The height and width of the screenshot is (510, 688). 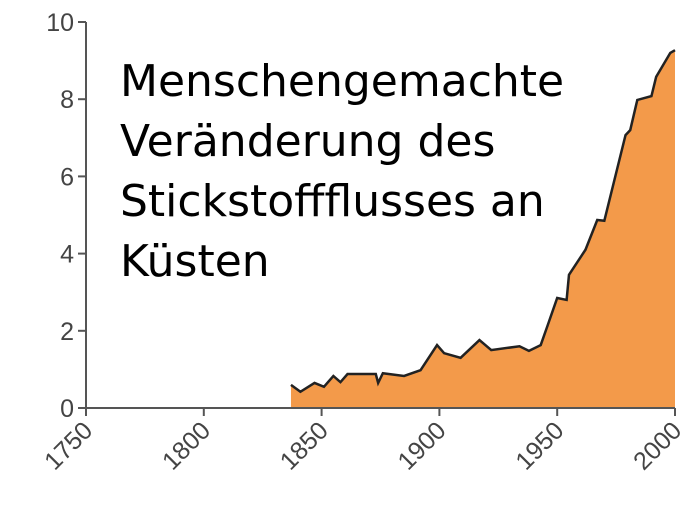 What do you see at coordinates (60, 23) in the screenshot?
I see `y-tick-label: 10` at bounding box center [60, 23].